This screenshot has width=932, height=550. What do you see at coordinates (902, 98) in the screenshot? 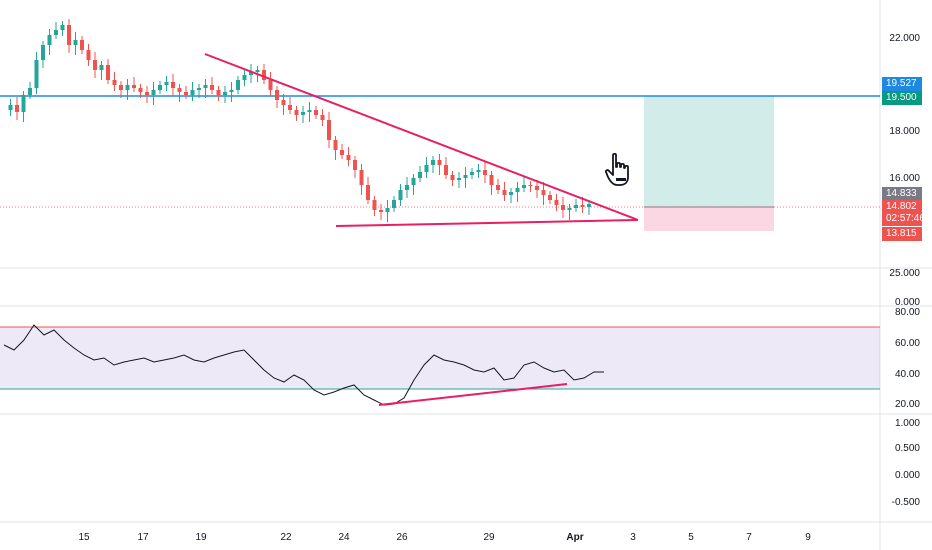
I see `level-price-tag: 19.500` at bounding box center [902, 98].